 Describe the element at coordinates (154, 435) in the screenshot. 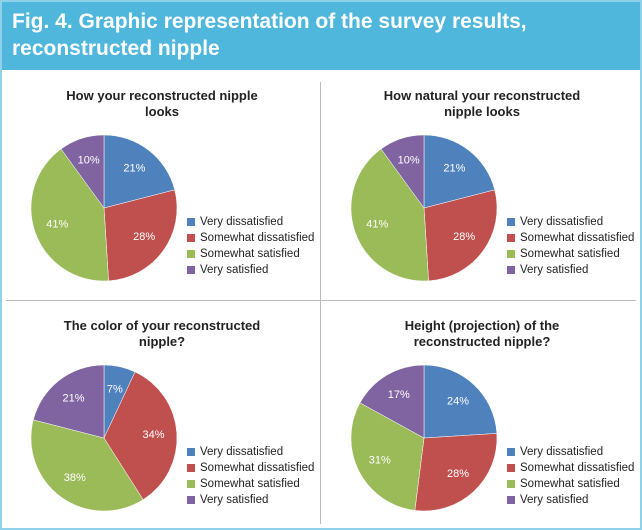

I see `value-label: 34%` at that location.